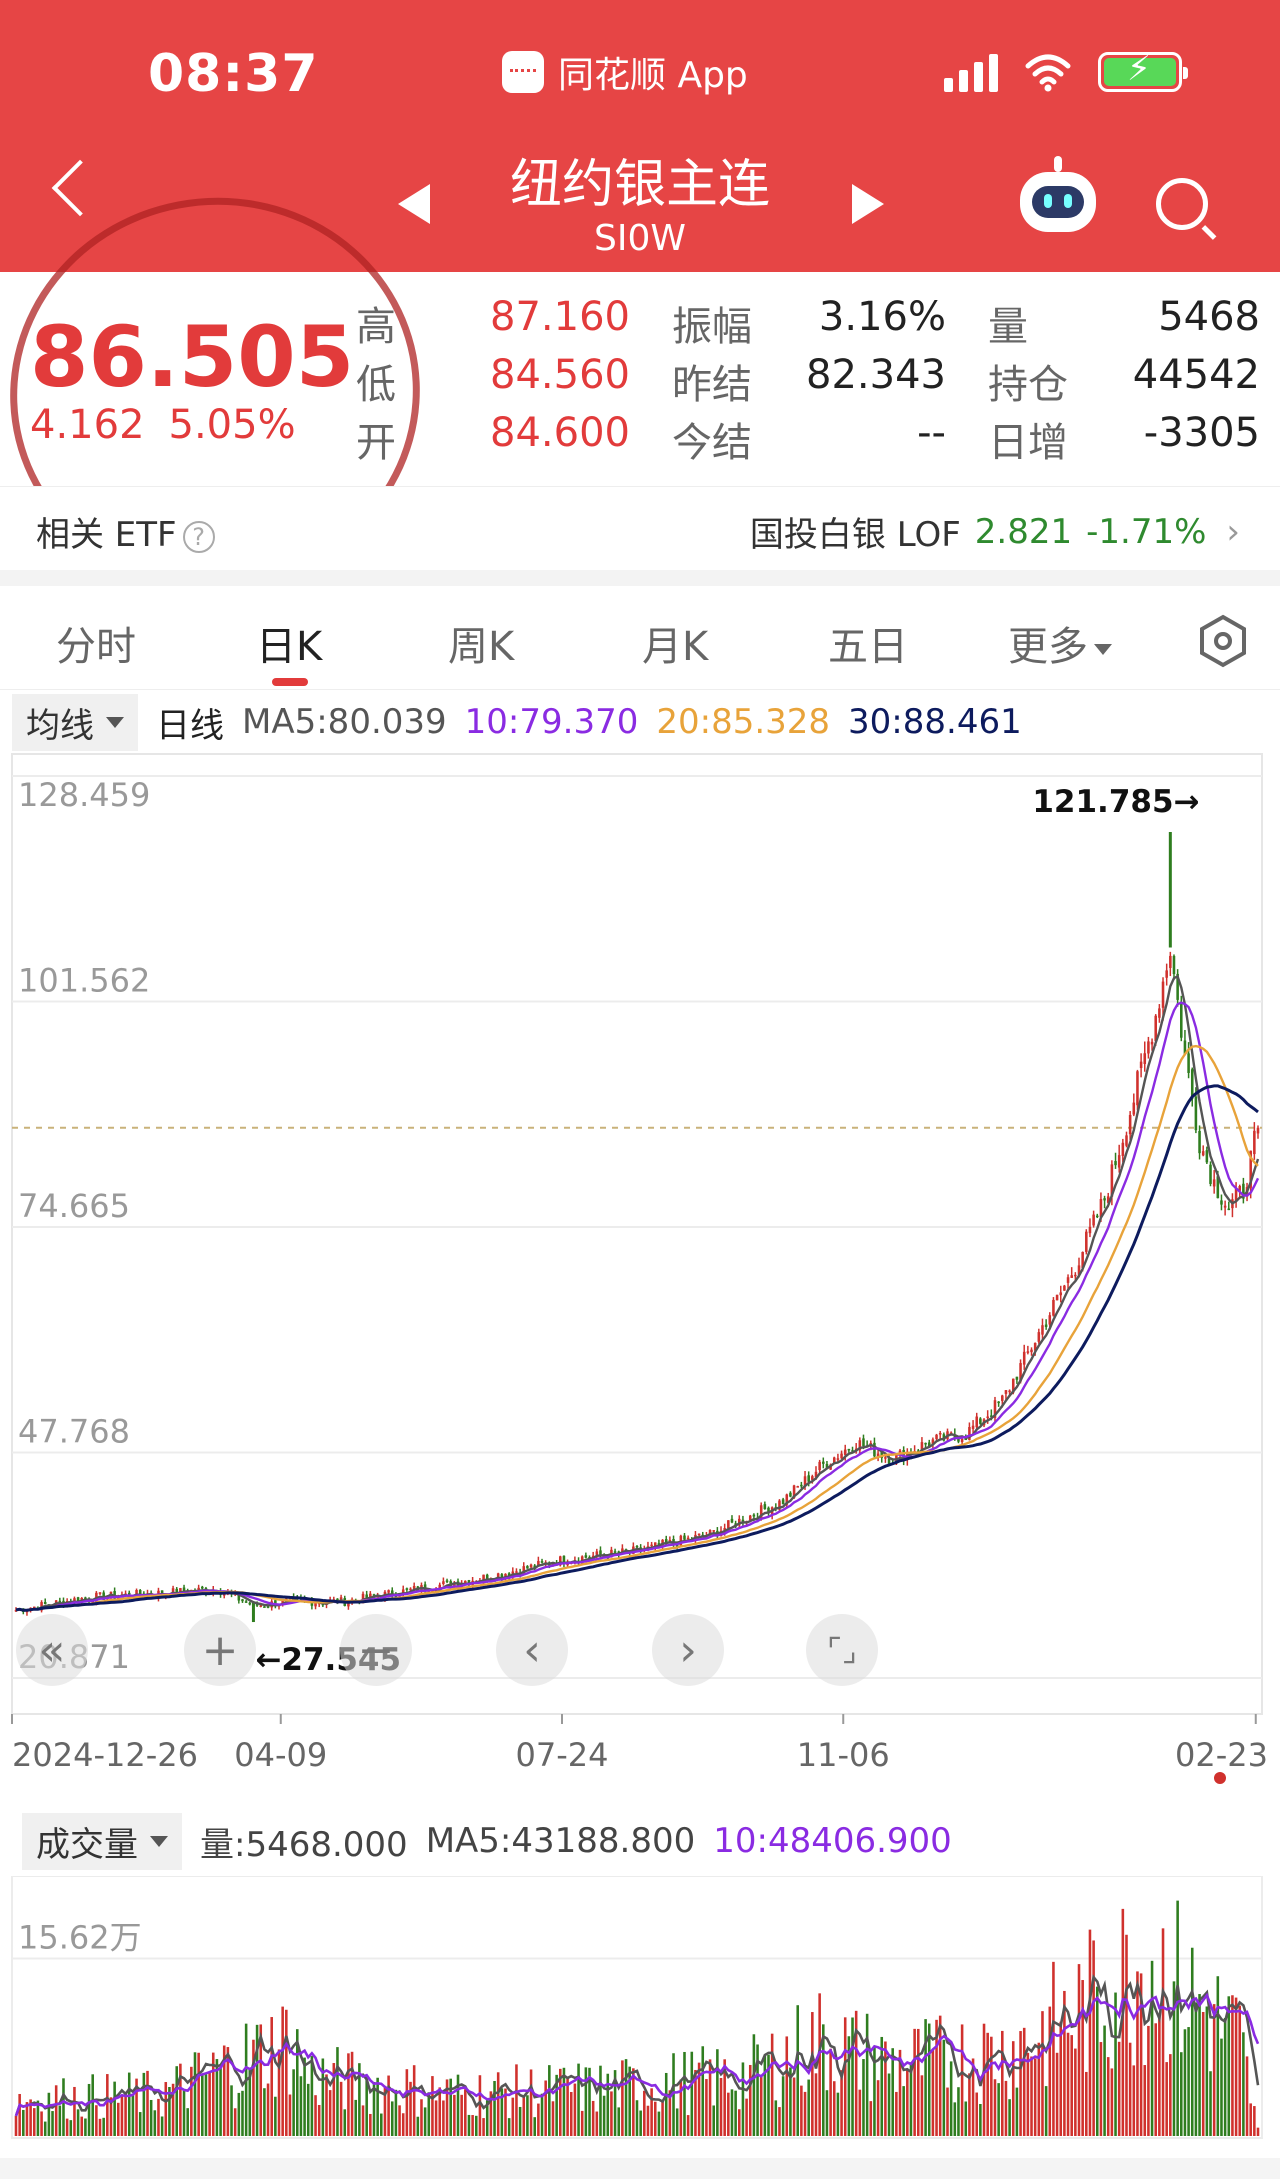 The image size is (1280, 2179). I want to click on next-icon, so click(868, 204).